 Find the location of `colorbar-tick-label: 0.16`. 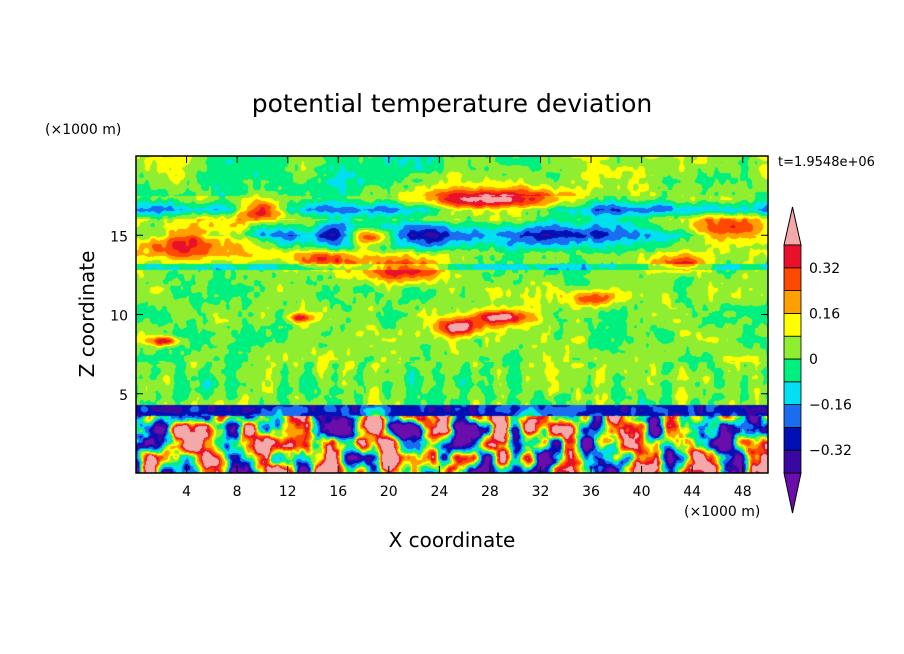

colorbar-tick-label: 0.16 is located at coordinates (824, 314).